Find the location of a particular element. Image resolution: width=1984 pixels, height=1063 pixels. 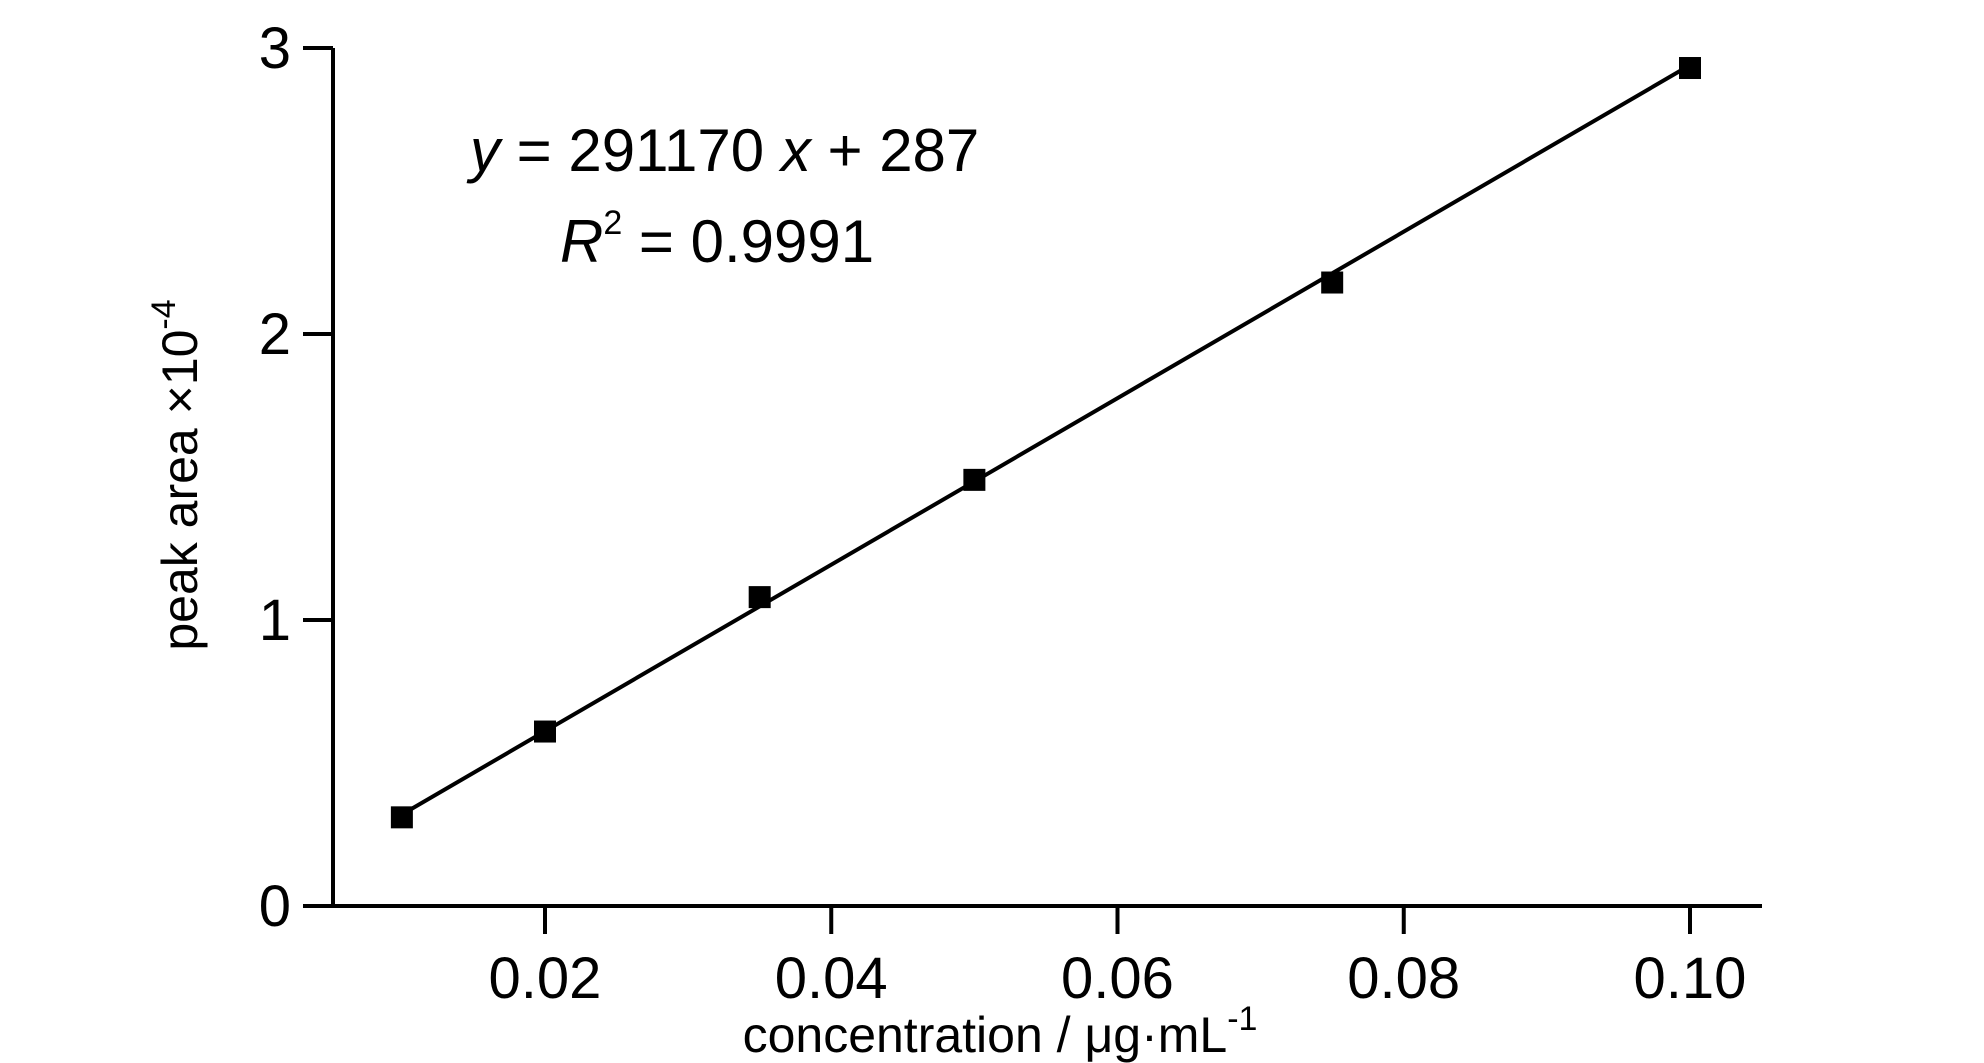

x-axis-title: concentration / μg·mL-1 is located at coordinates (1000, 1031).